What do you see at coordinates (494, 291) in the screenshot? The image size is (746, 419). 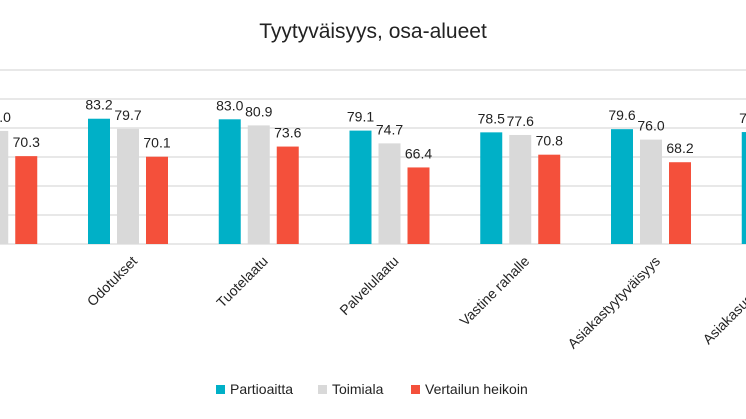 I see `category-label: Vastine rahalle` at bounding box center [494, 291].